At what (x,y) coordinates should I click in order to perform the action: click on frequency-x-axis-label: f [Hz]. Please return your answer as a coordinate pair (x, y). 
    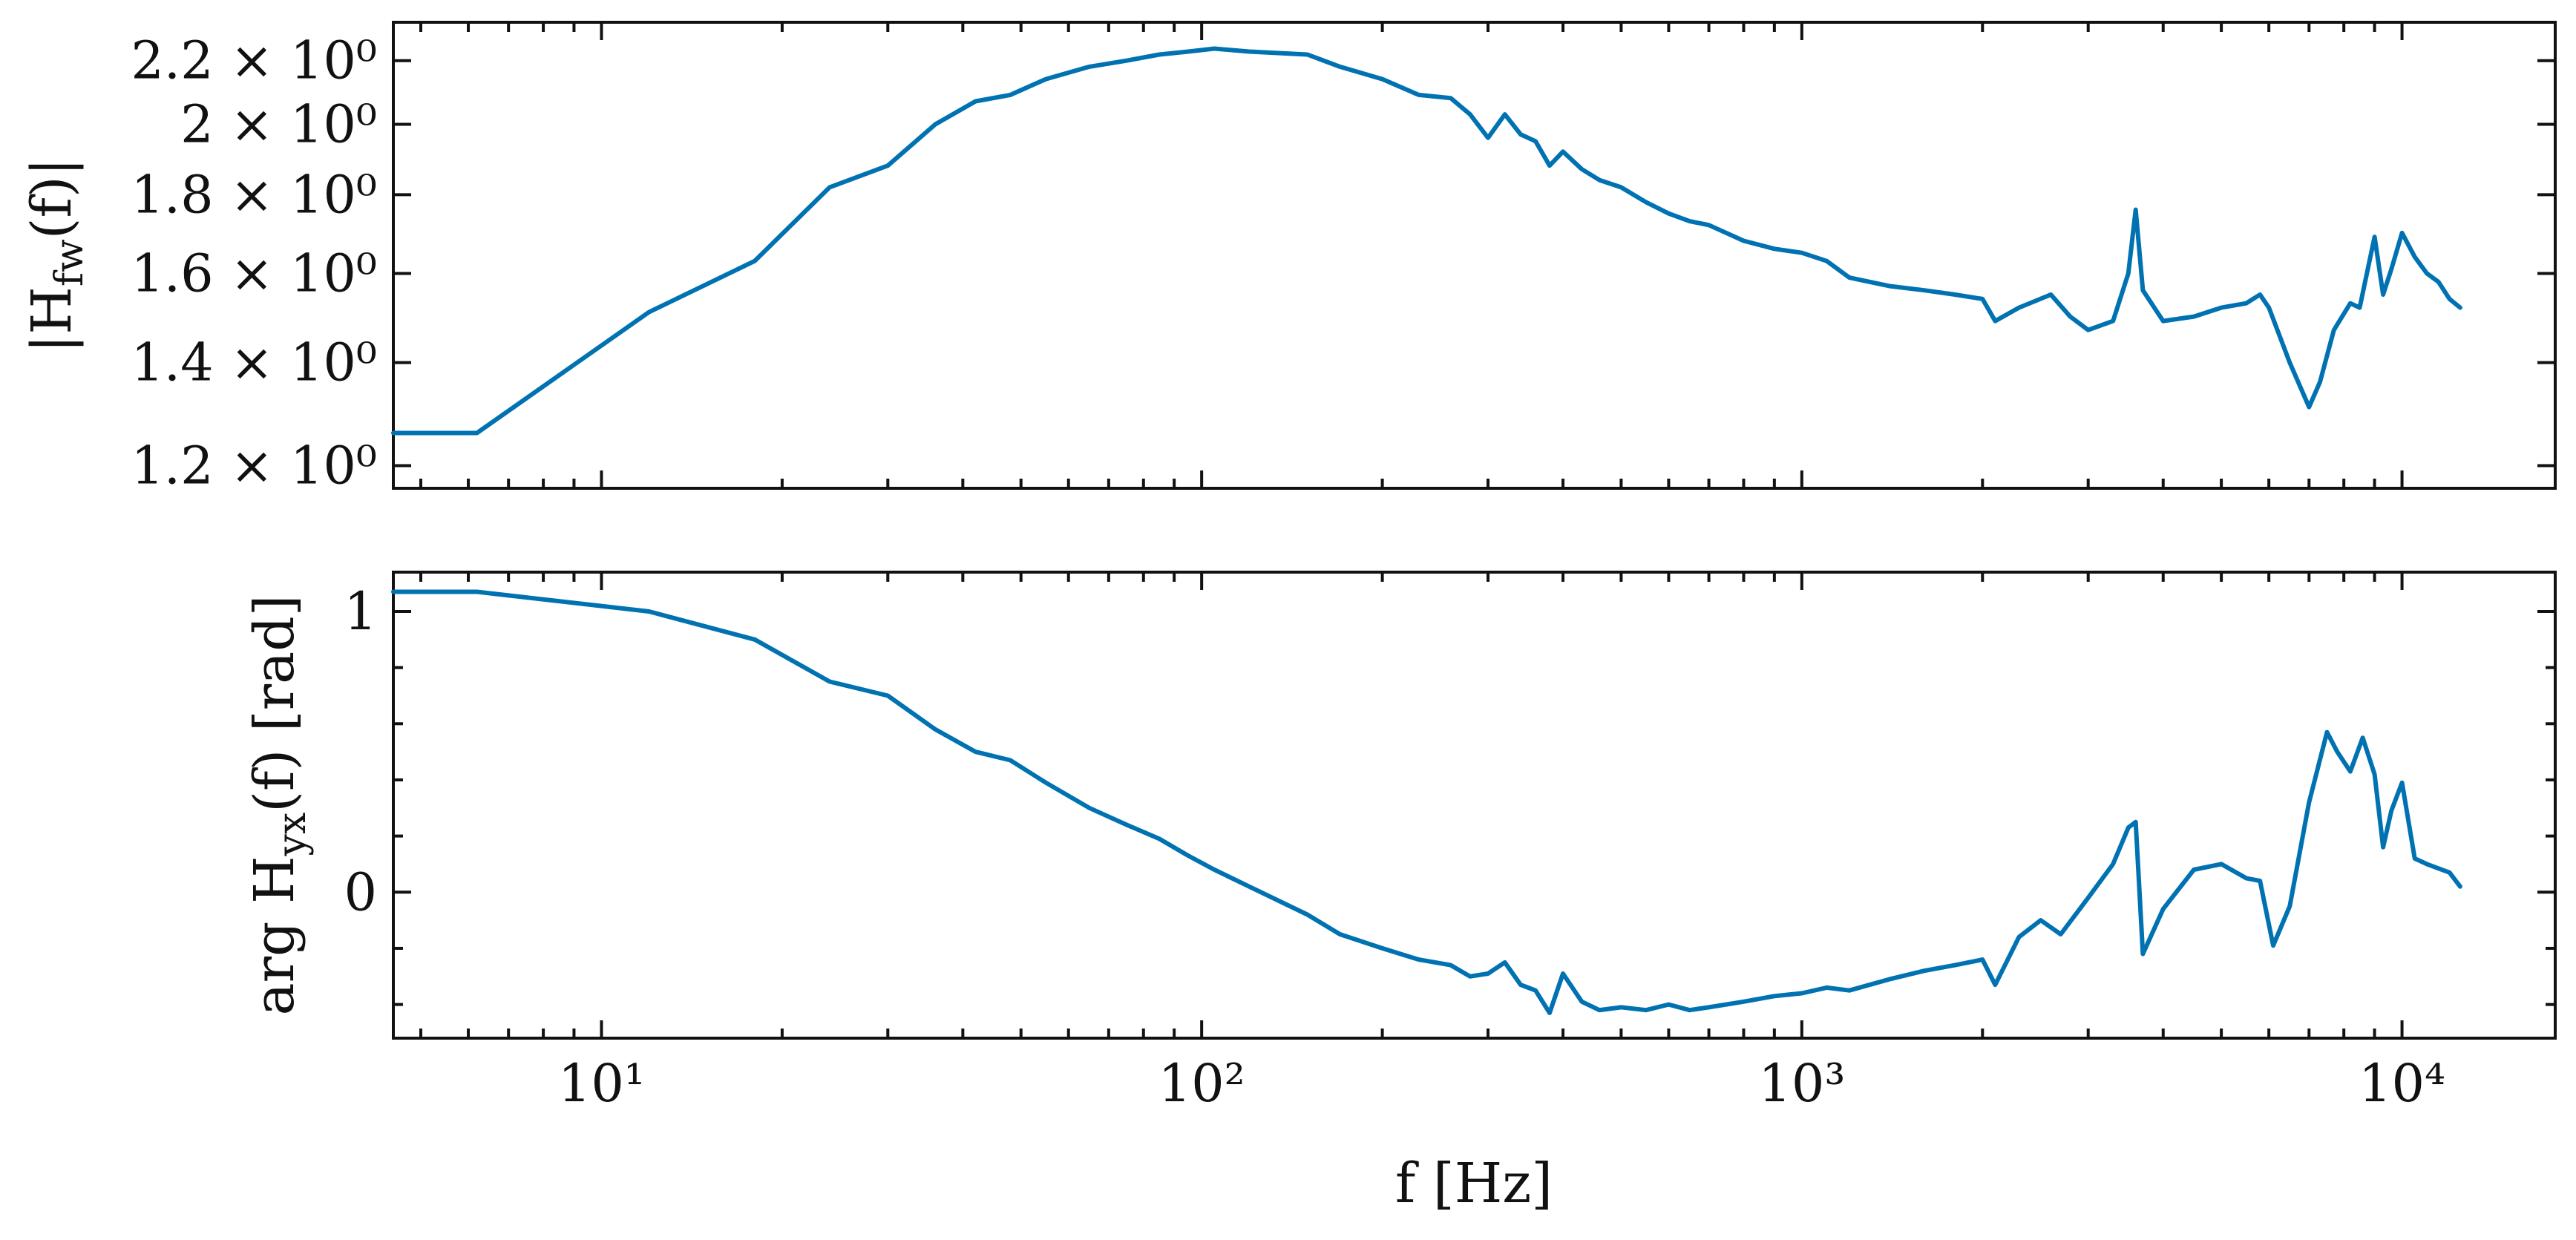
    Looking at the image, I should click on (1474, 1184).